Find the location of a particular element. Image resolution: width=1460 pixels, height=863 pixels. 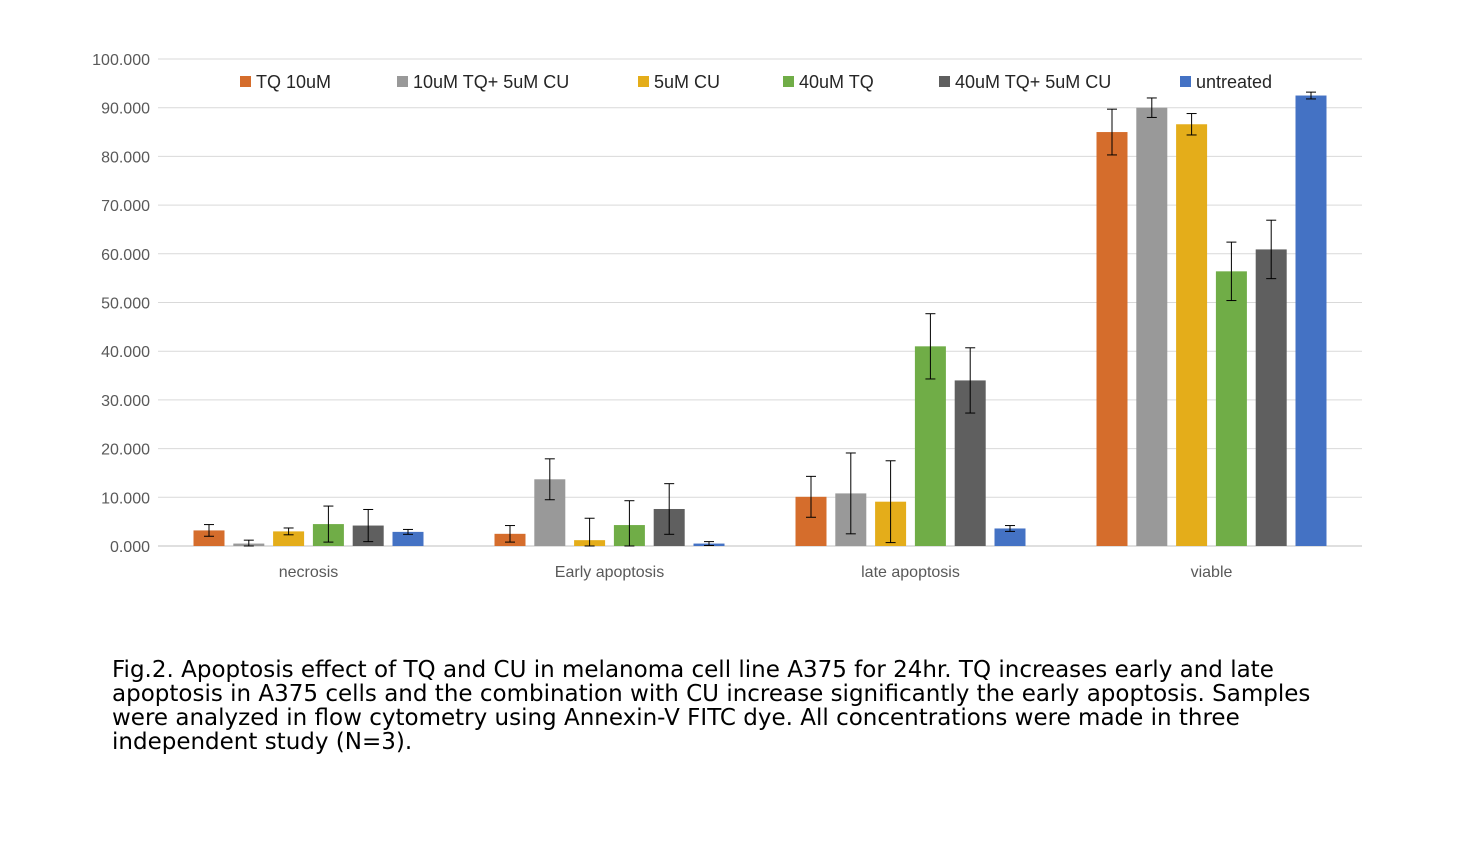

legend-label: 5uM CU is located at coordinates (687, 82).